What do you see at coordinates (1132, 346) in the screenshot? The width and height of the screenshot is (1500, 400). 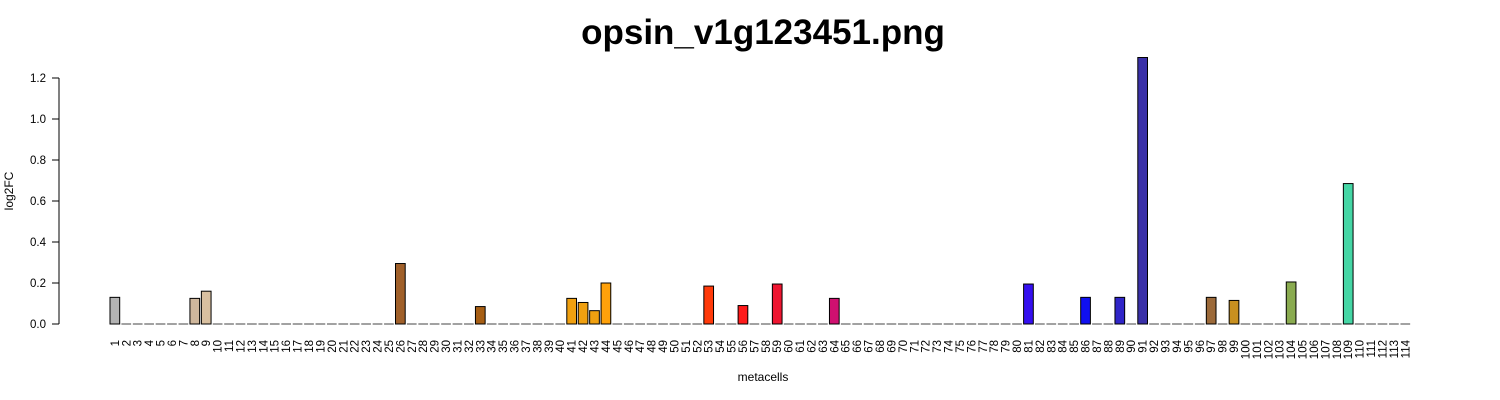 I see `x-tick-label: 90` at bounding box center [1132, 346].